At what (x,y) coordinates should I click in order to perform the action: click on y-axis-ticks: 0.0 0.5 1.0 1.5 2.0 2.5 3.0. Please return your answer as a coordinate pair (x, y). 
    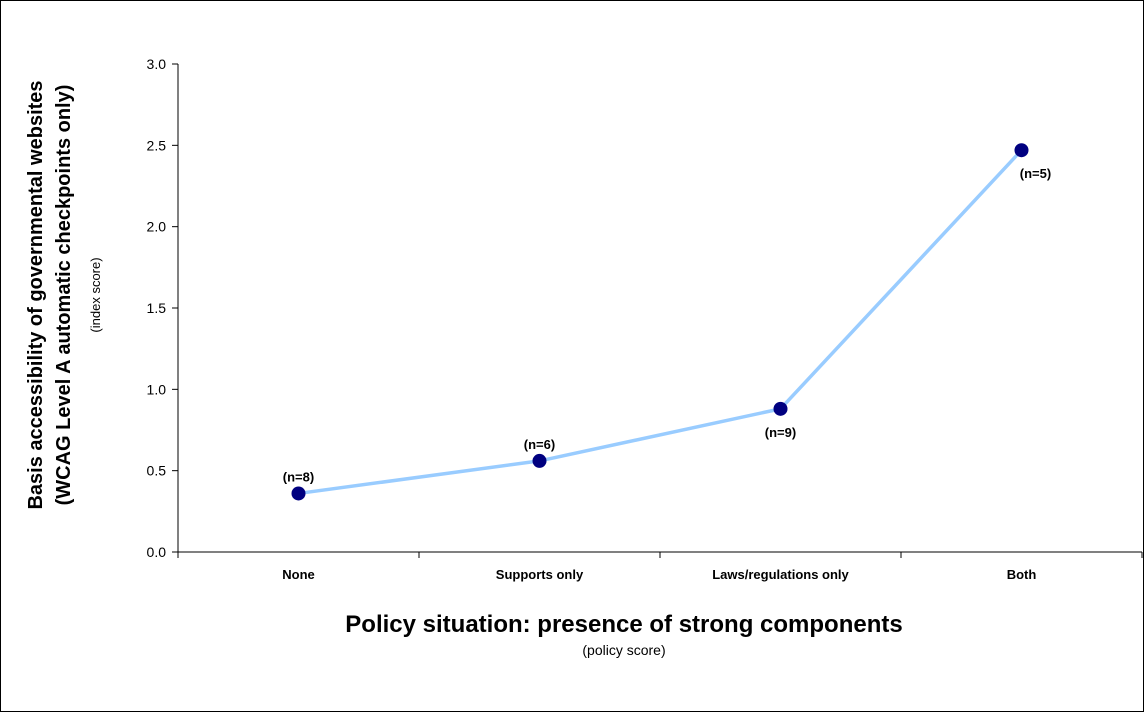
    Looking at the image, I should click on (162, 308).